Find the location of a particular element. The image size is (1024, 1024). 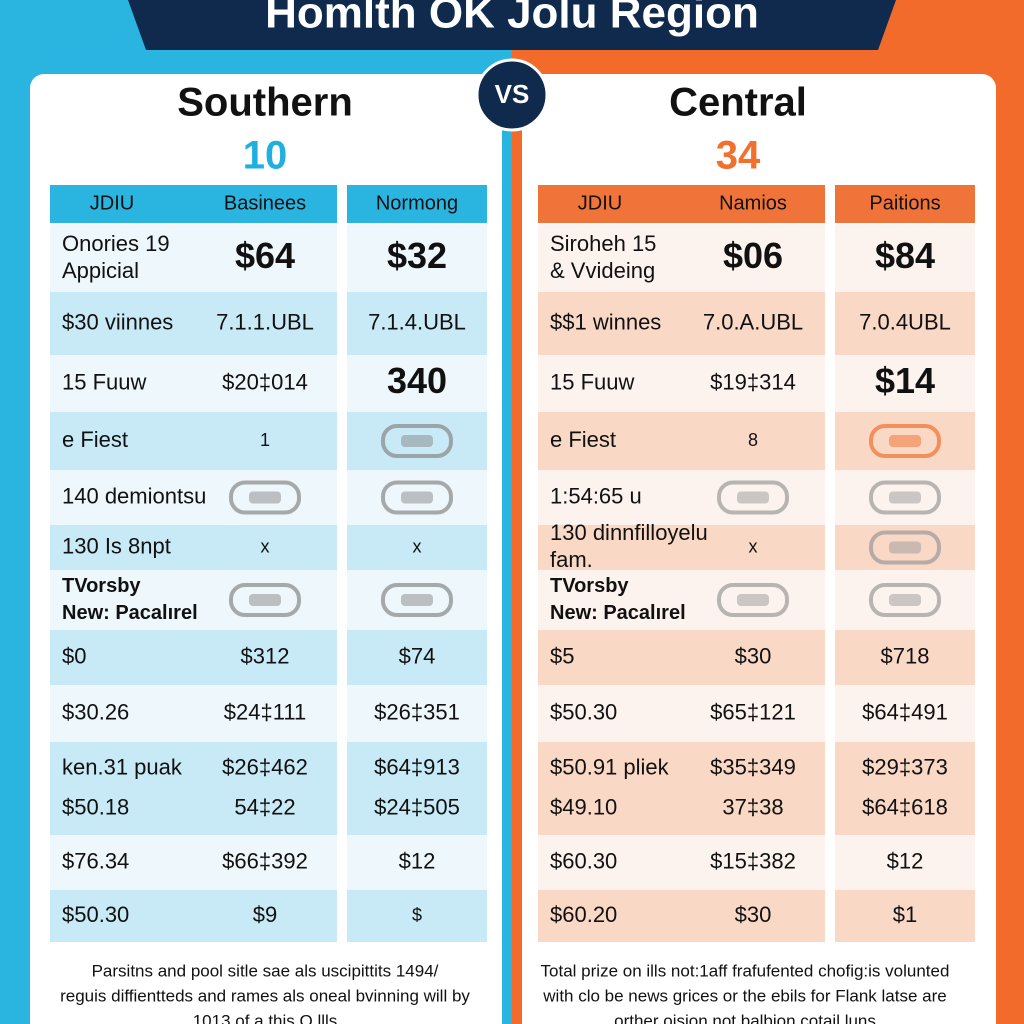

vs-badge is located at coordinates (512, 95).